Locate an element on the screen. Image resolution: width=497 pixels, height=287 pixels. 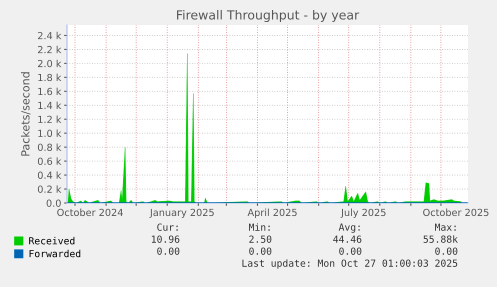
text: Max: is located at coordinates (445, 227).